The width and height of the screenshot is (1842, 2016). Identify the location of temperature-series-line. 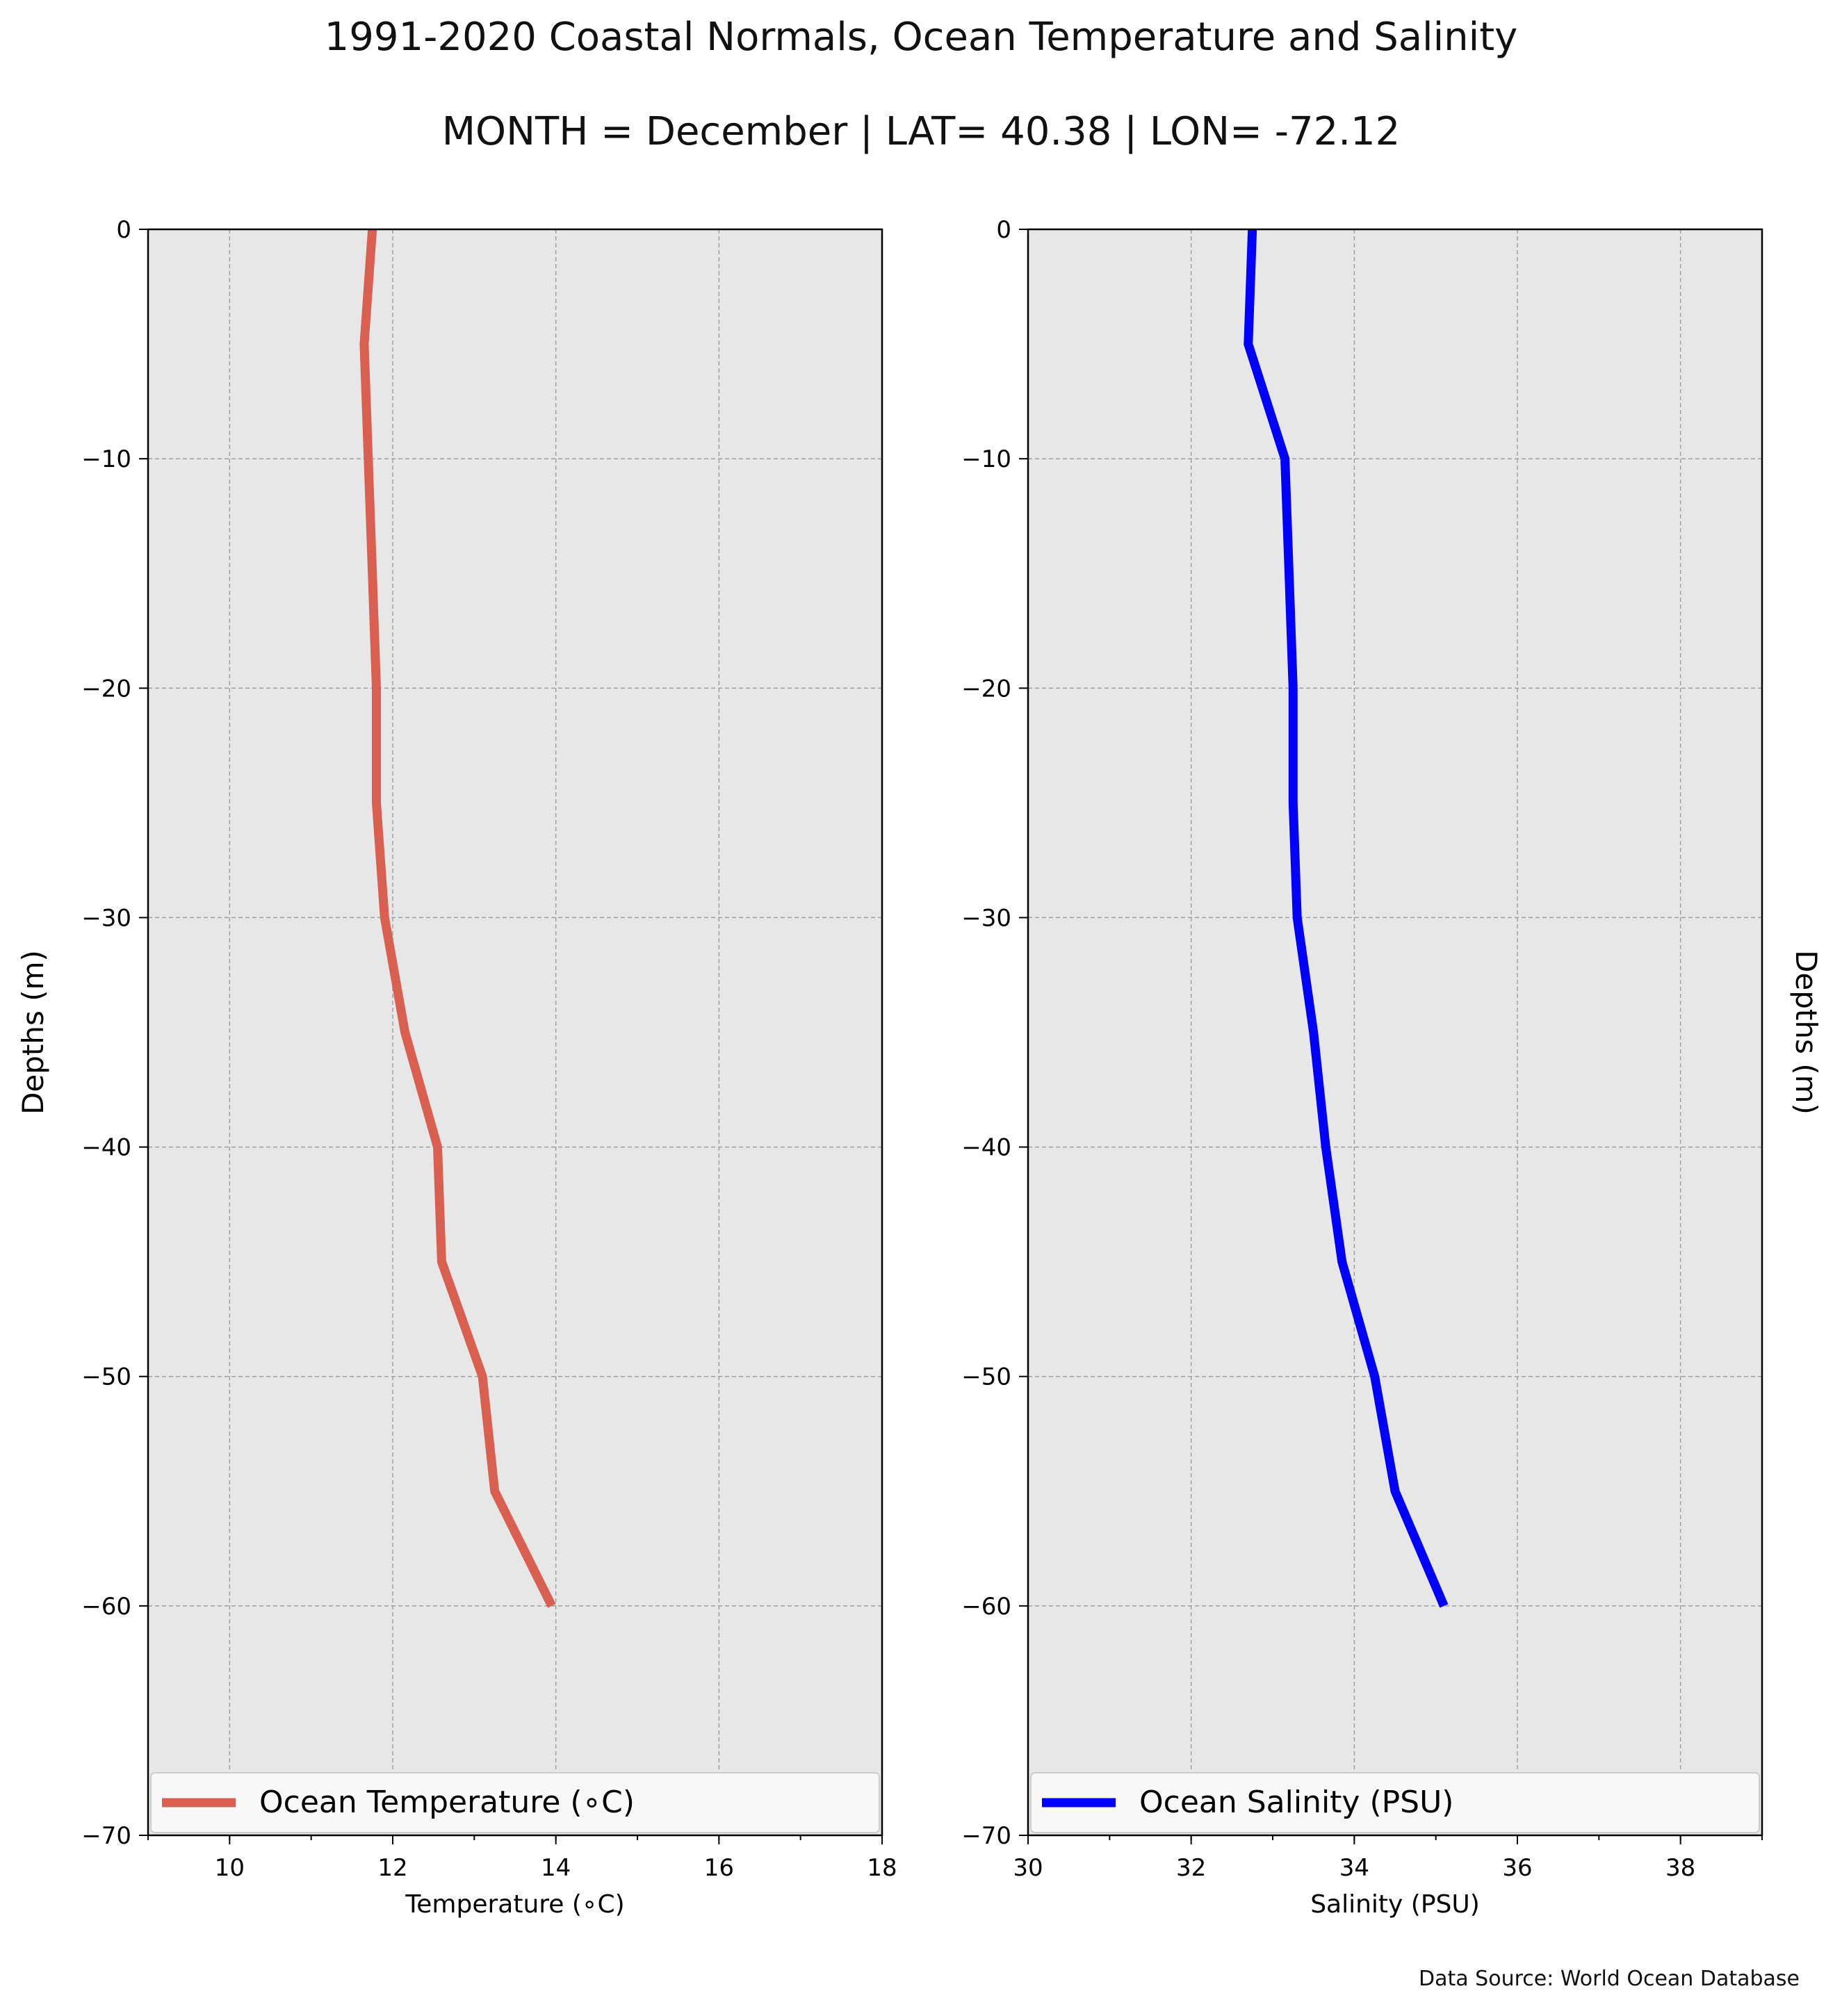
(458, 919).